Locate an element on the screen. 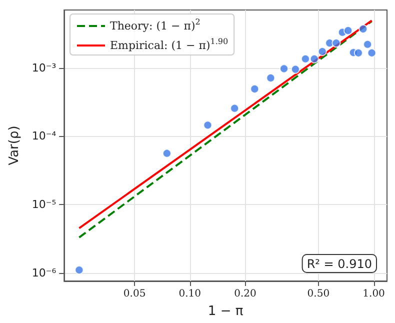  y-tick-label: 10⁻³ is located at coordinates (44, 67).